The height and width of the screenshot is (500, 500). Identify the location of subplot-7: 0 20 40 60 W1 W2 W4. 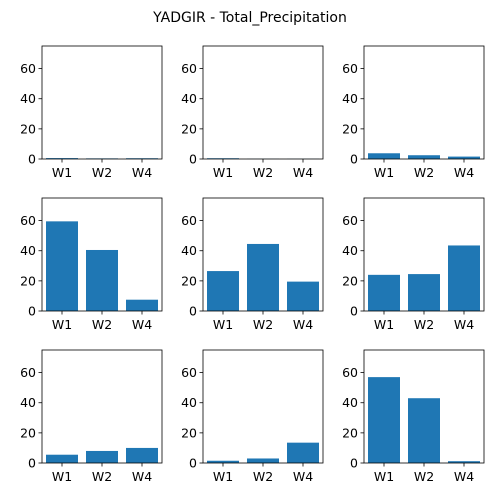
(91, 416).